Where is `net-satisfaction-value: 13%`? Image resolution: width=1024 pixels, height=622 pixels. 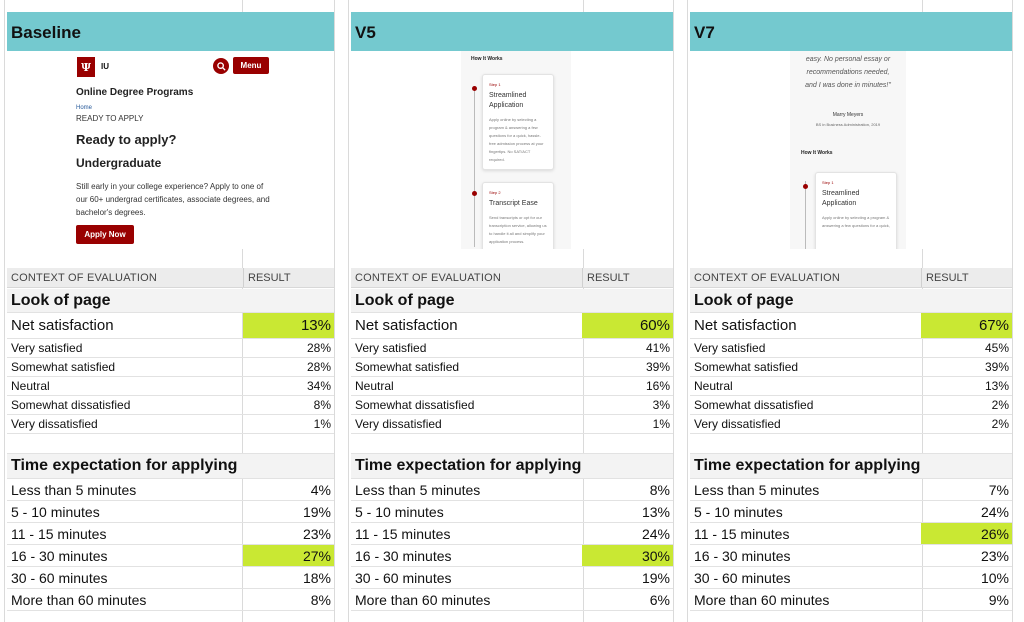
net-satisfaction-value: 13% is located at coordinates (288, 325).